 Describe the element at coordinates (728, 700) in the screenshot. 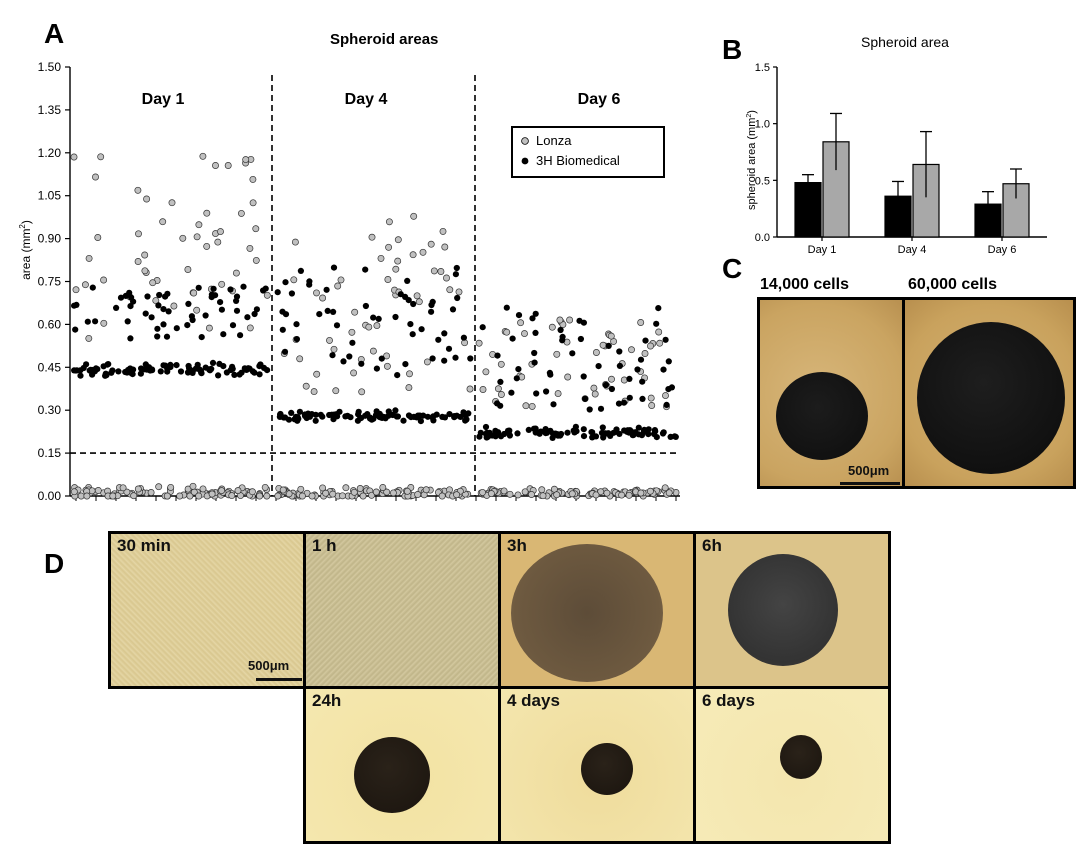

I see `frame-label-6-days: 6 days` at that location.